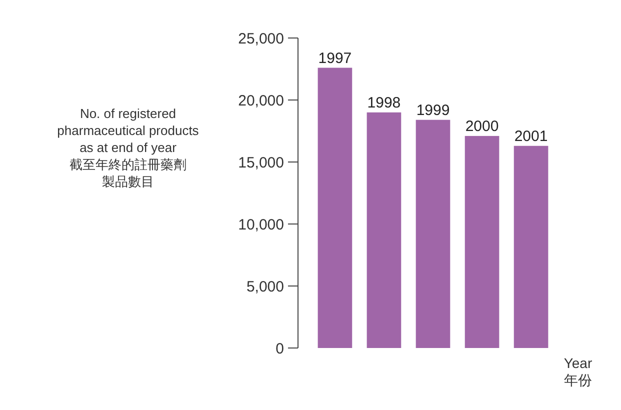 The width and height of the screenshot is (621, 410). I want to click on x-tick-label: 1997, so click(335, 58).